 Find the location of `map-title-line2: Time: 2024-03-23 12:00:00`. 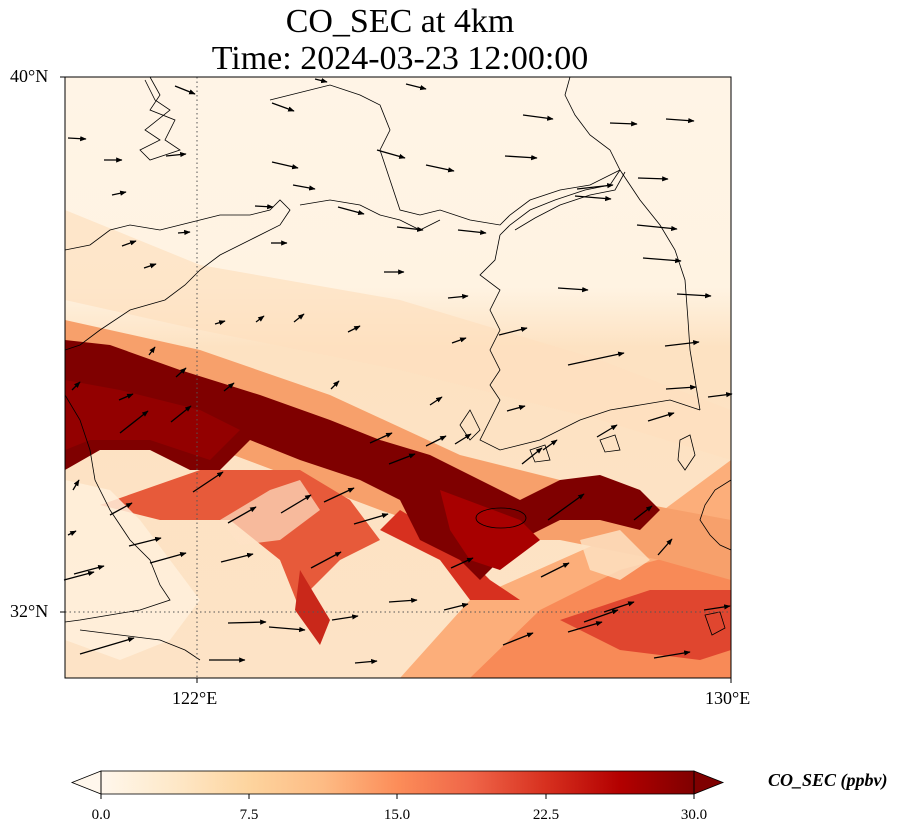

map-title-line2: Time: 2024-03-23 12:00:00 is located at coordinates (400, 58).